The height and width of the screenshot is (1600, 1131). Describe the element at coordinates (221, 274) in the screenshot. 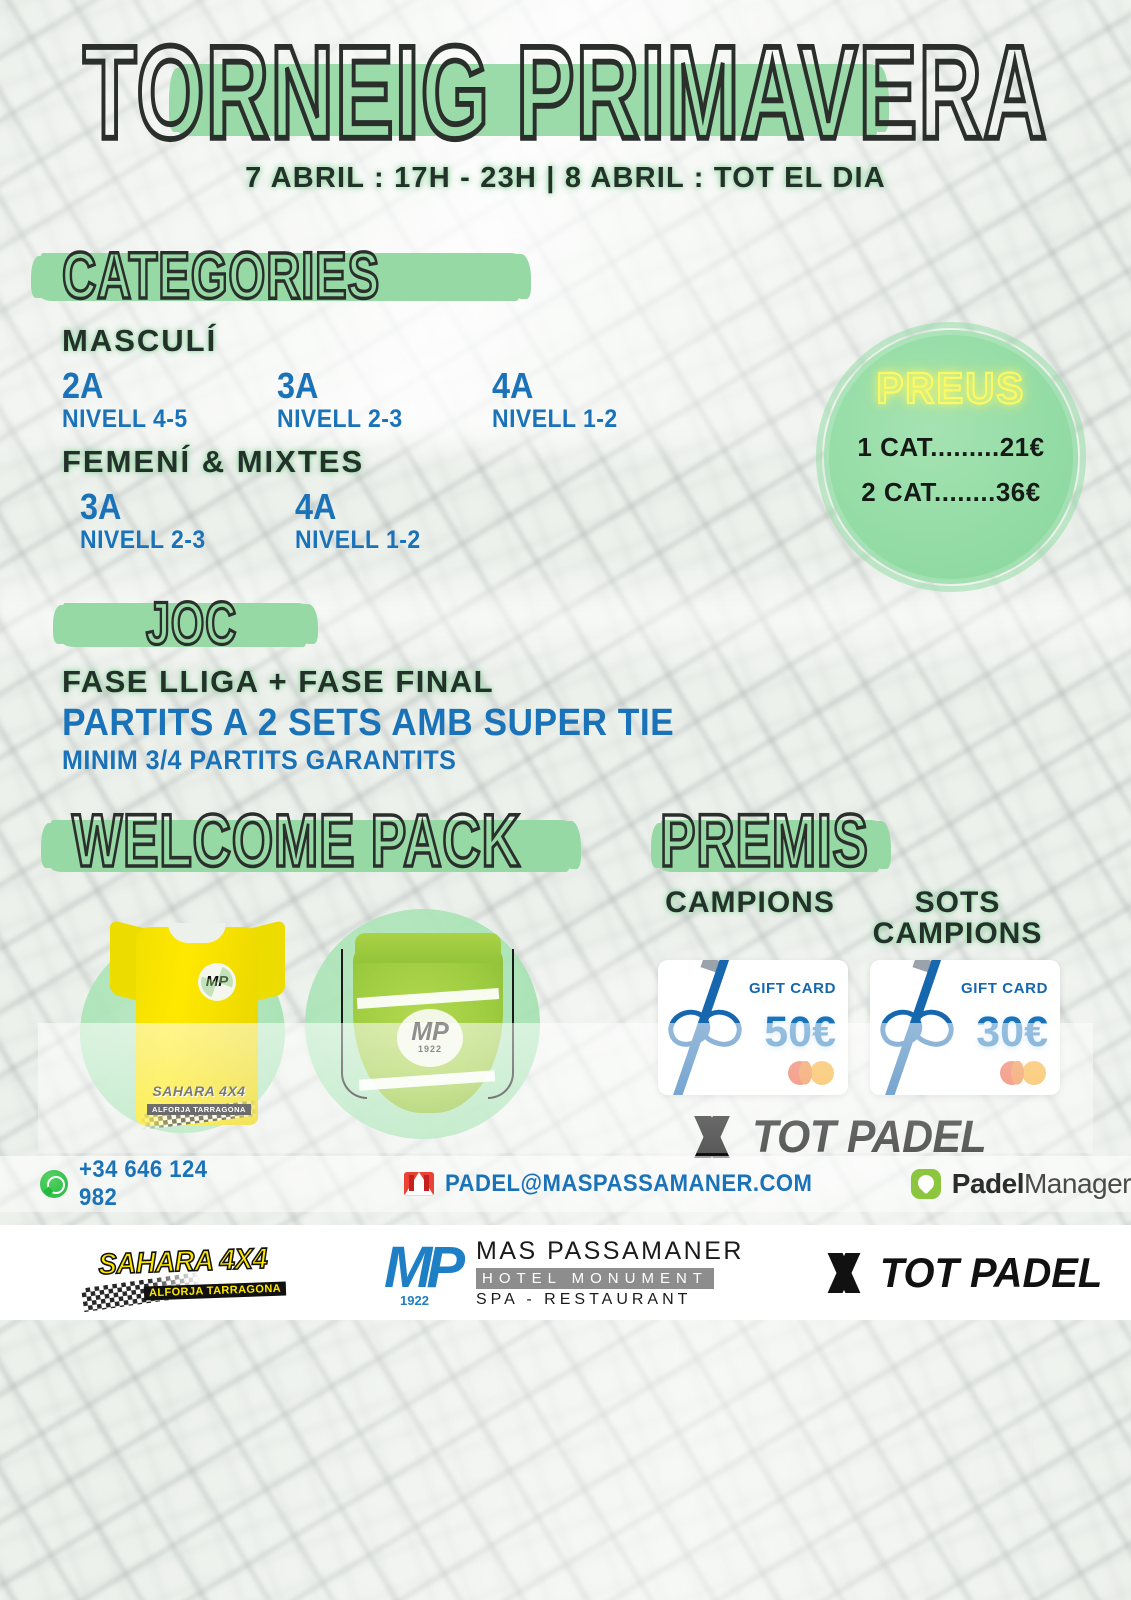

I see `categories-heading: CATEGORIES` at that location.